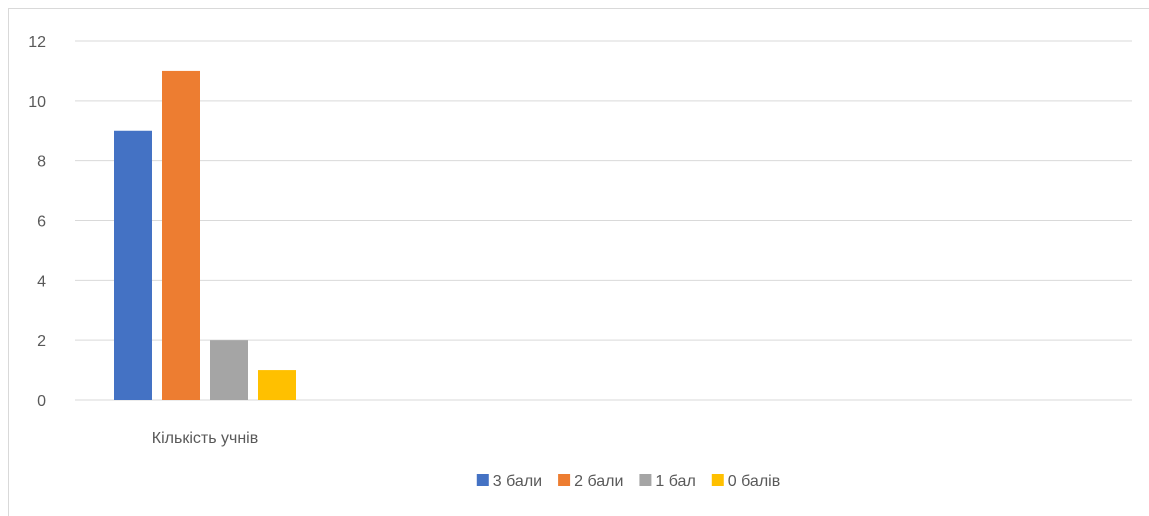 The height and width of the screenshot is (516, 1149). I want to click on legend: 3 бали 2 бали 1 бал 0 балів, so click(628, 481).